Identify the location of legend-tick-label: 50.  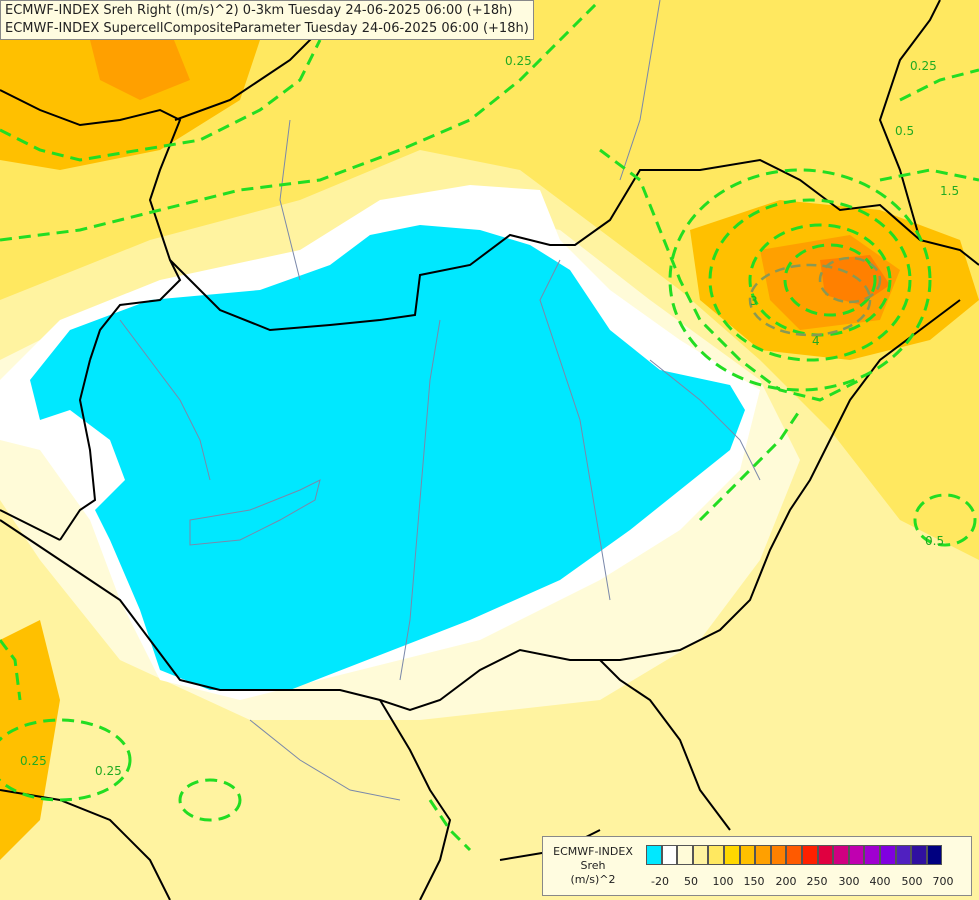
(691, 881).